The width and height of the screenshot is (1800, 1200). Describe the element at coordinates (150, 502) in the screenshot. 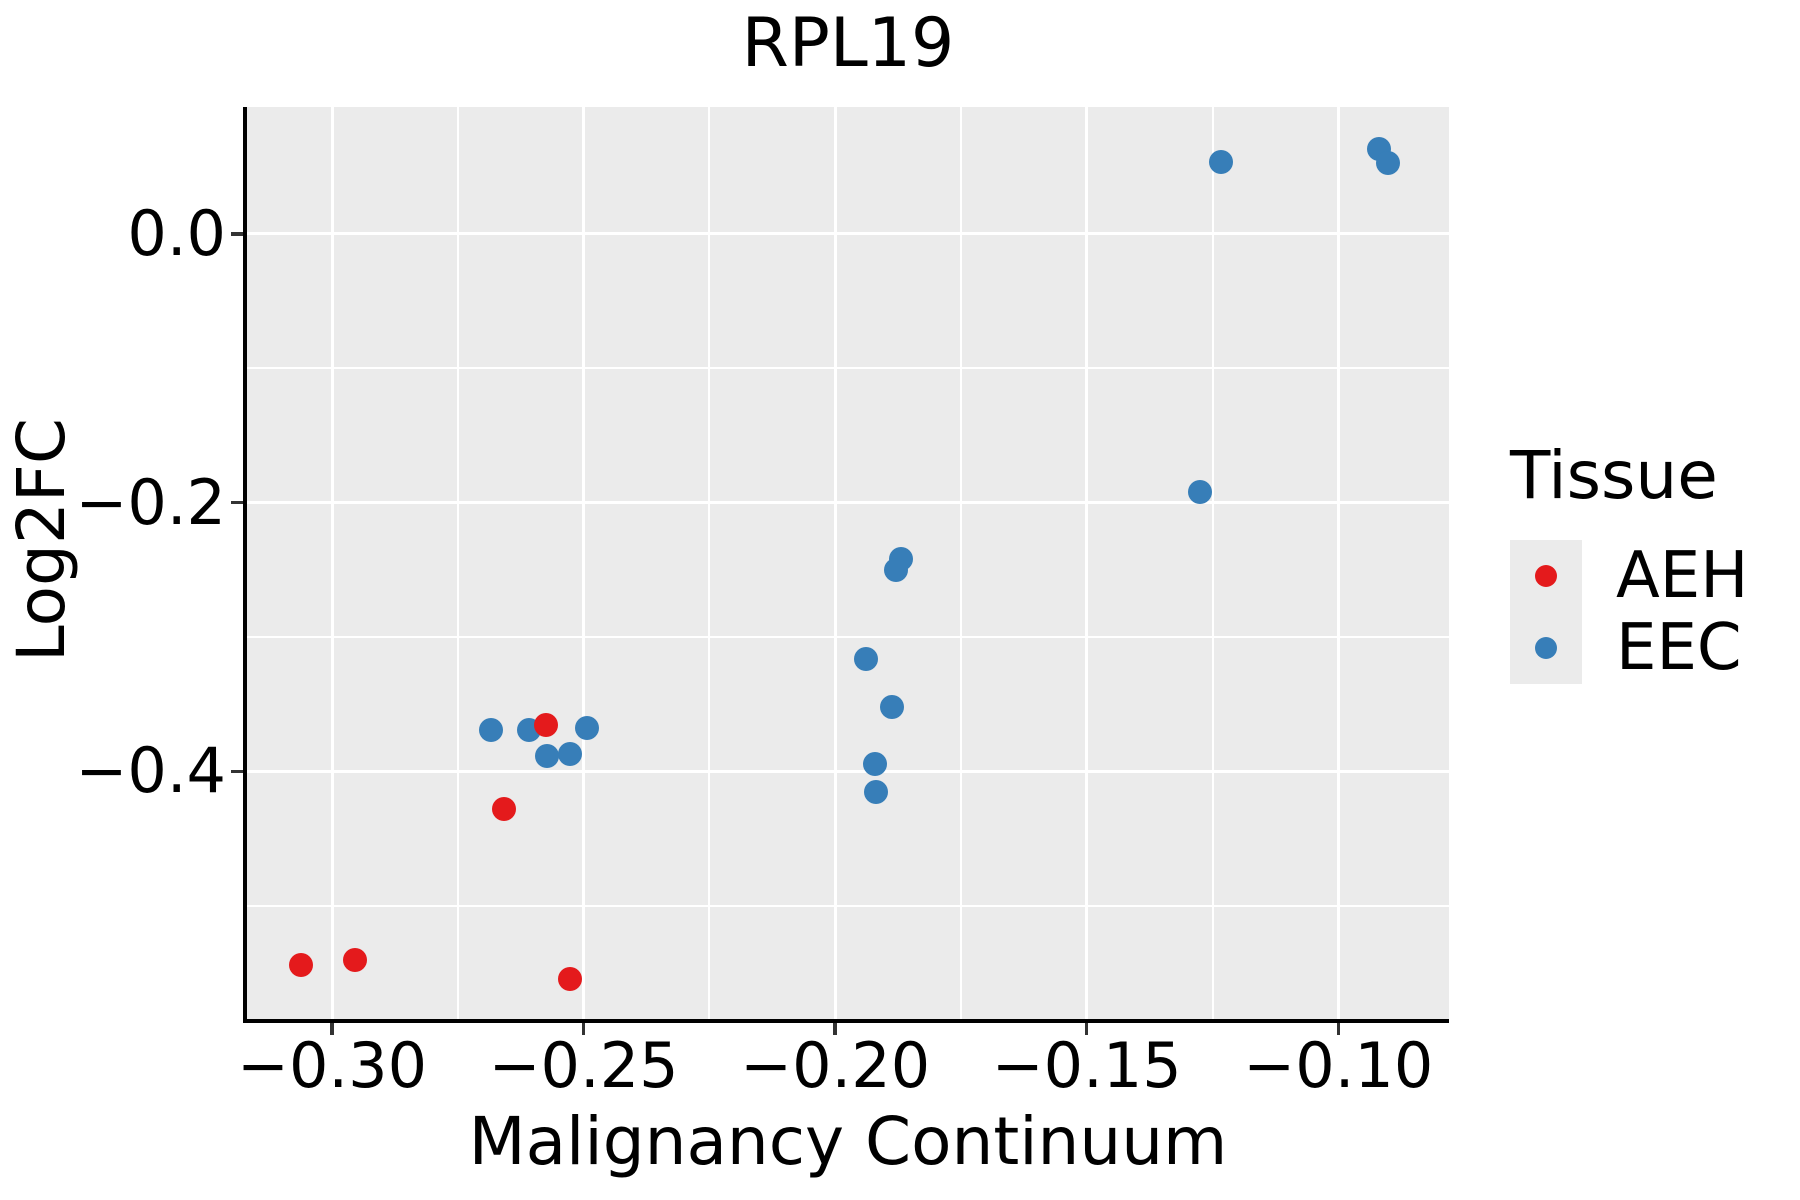

I see `y-tick-label: −0.2` at that location.